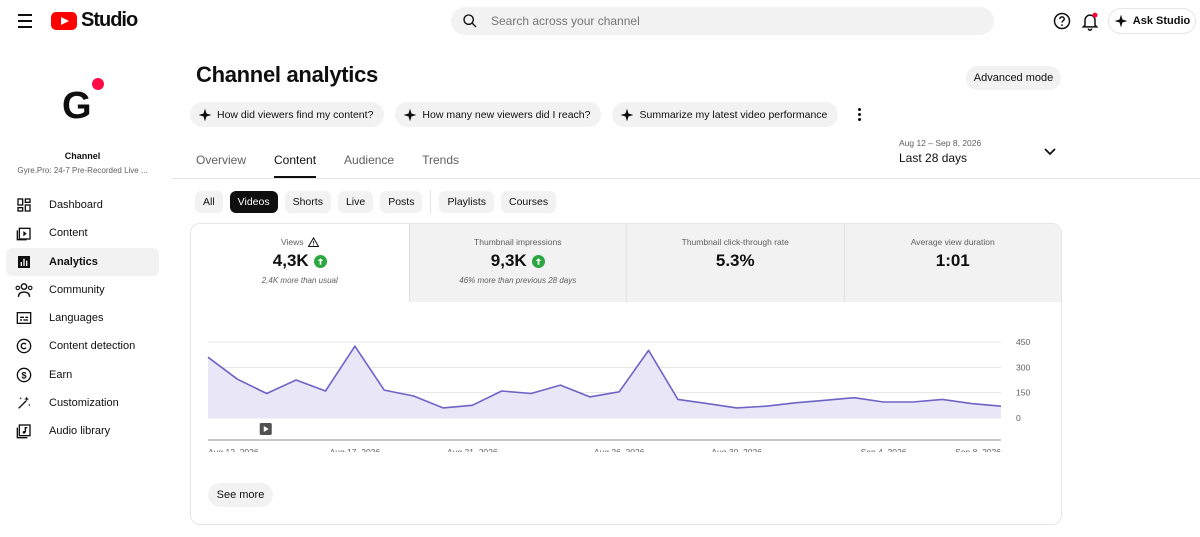  I want to click on filter-playlists: Playlists, so click(466, 202).